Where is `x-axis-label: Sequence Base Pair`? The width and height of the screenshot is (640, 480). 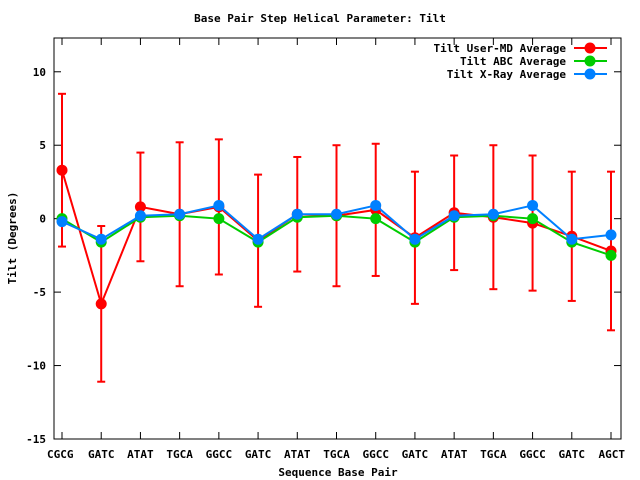
x-axis-label: Sequence Base Pair is located at coordinates (338, 472).